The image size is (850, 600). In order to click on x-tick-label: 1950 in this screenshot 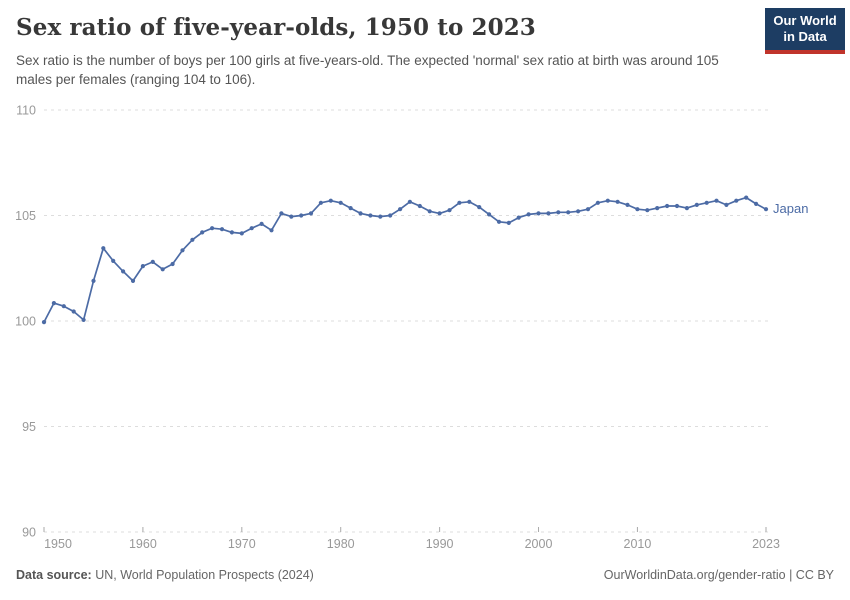, I will do `click(58, 544)`.